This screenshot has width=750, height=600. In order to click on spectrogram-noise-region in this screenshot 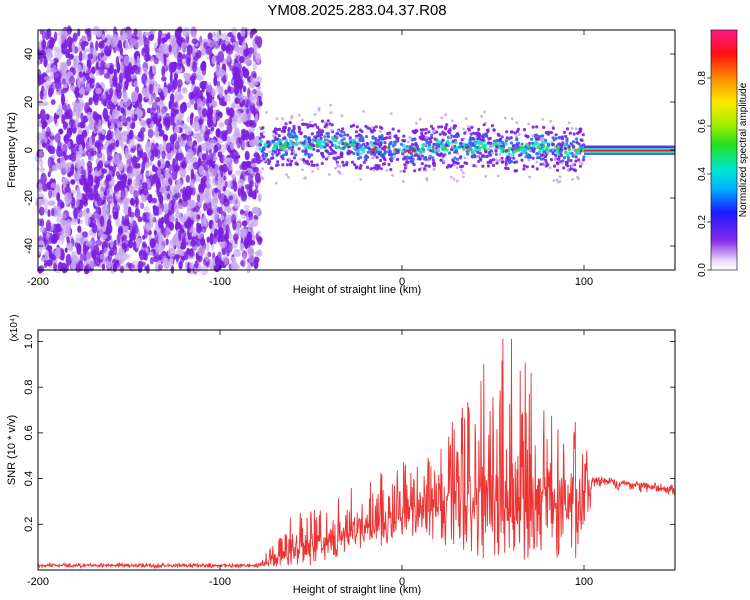, I will do `click(148, 150)`.